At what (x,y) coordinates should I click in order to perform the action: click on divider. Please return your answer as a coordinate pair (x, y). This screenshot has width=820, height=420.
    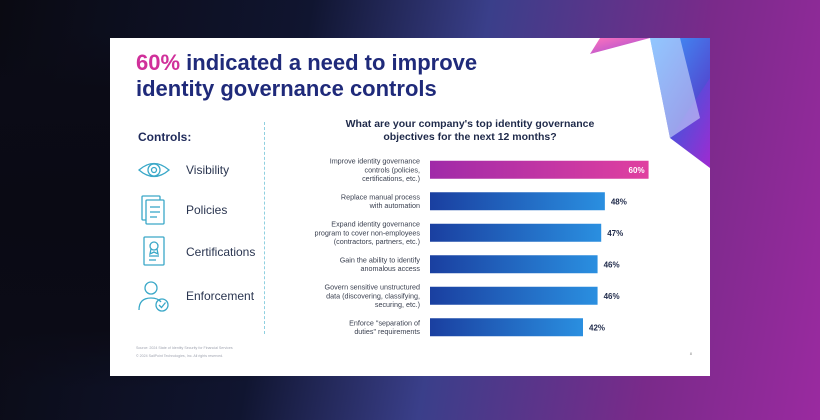
    Looking at the image, I should click on (264, 228).